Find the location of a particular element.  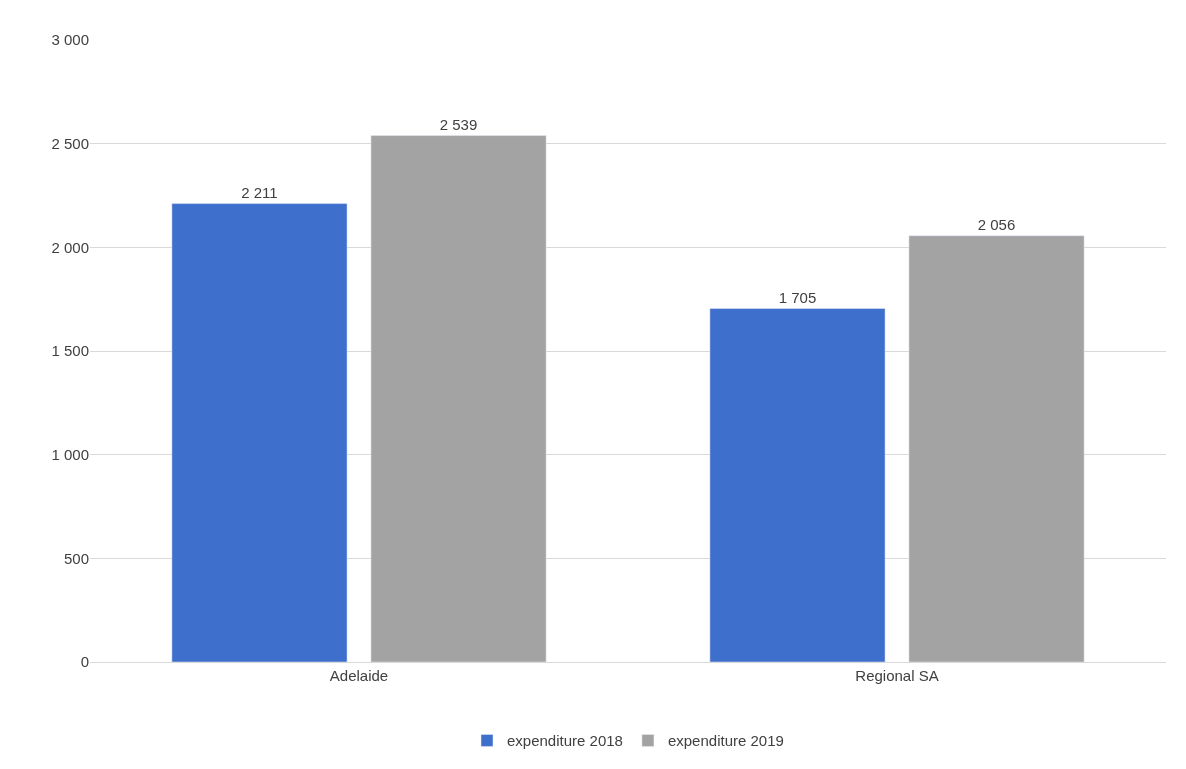

y-tick-label: 0 is located at coordinates (84, 662).